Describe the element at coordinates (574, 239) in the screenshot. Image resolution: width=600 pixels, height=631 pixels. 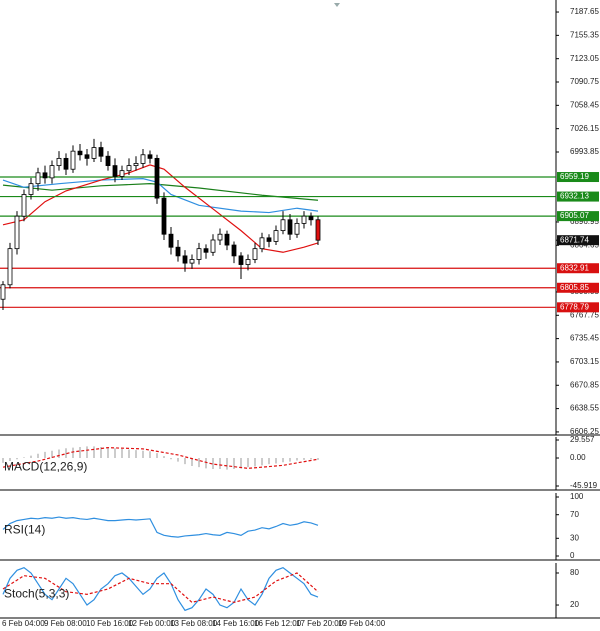
I see `current-price-label: 6871.74` at that location.